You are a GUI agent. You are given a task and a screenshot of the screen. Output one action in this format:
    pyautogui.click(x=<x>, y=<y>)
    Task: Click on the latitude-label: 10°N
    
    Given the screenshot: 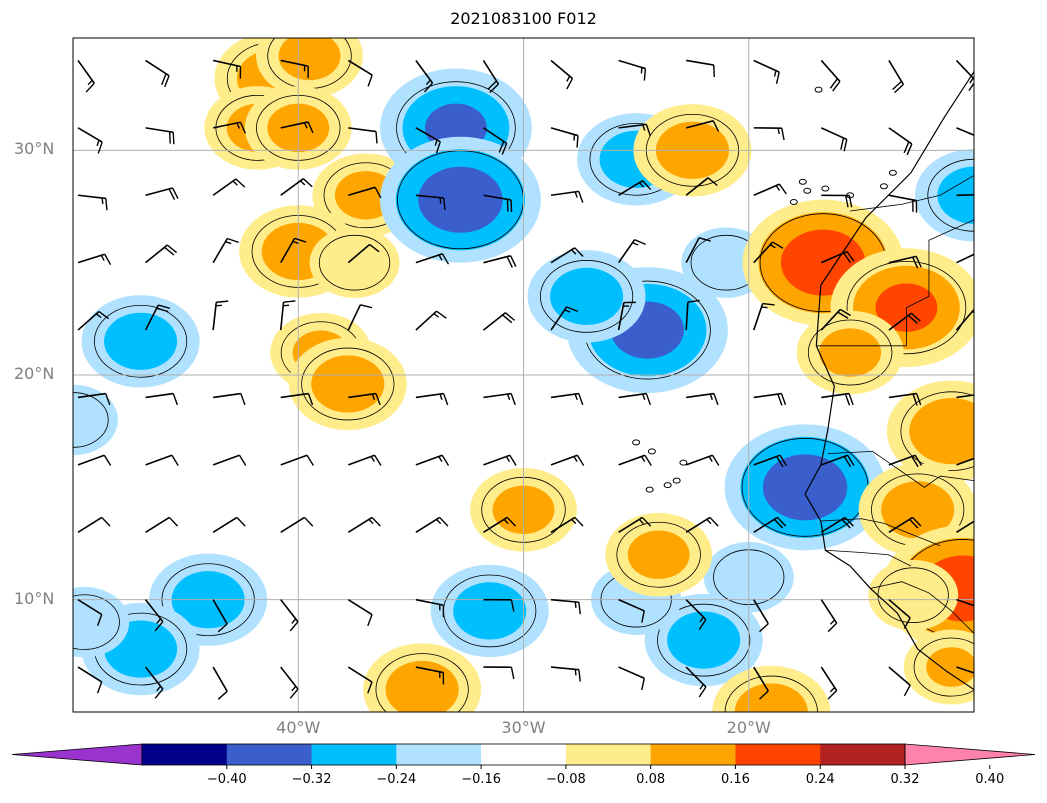 What is the action you would take?
    pyautogui.click(x=34, y=598)
    